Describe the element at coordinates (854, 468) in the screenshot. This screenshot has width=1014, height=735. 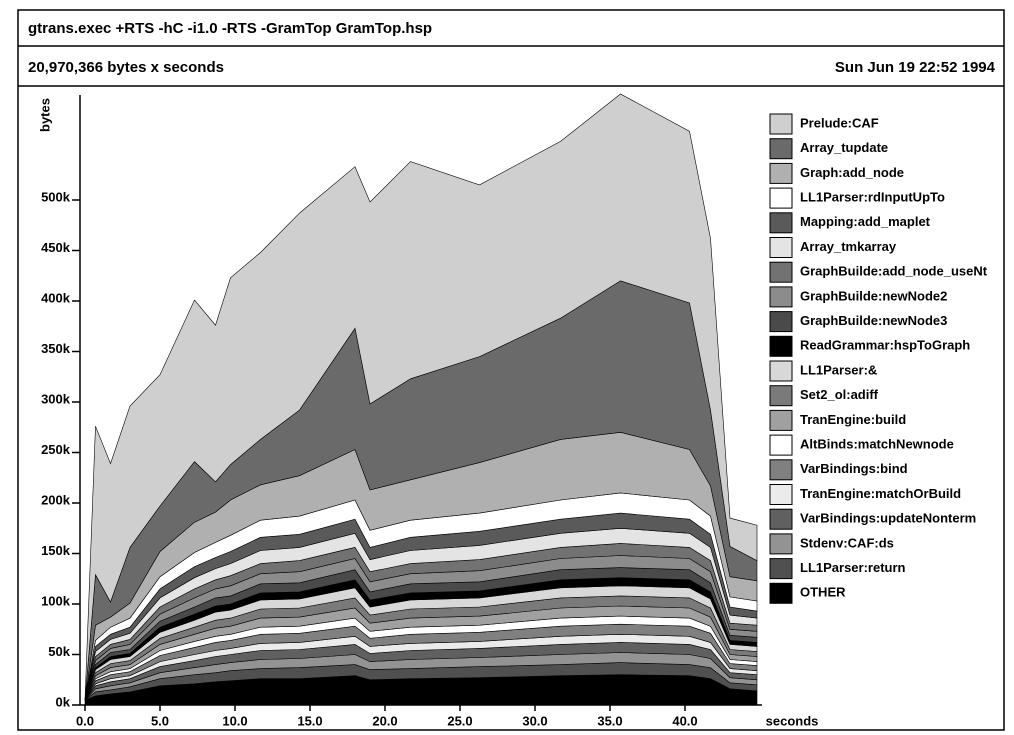
I see `legend-label: VarBindings:bind` at that location.